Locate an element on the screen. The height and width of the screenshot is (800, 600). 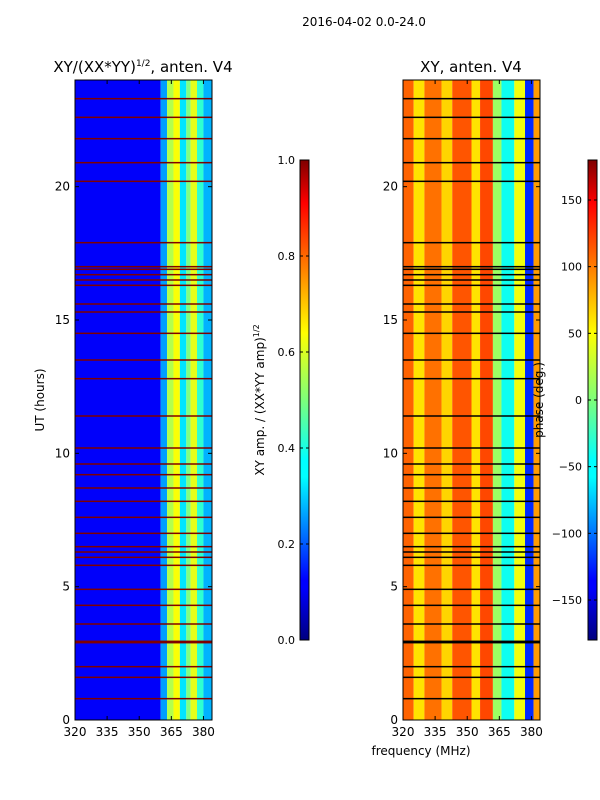
left-y-tick-label: 0 is located at coordinates (66, 720).